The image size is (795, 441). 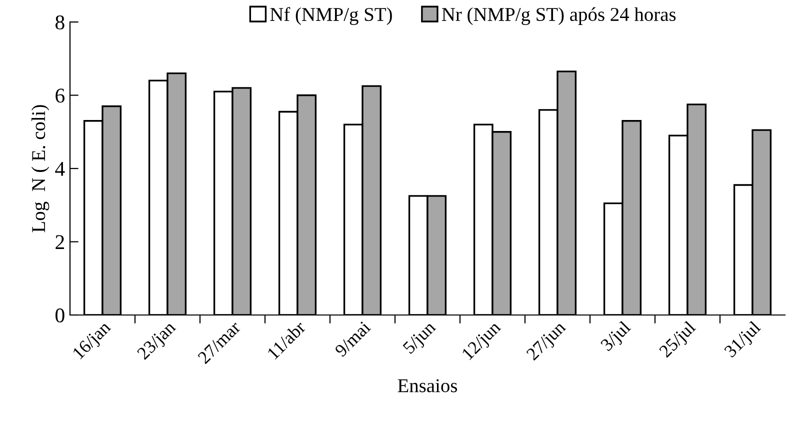 What do you see at coordinates (60, 242) in the screenshot?
I see `y-tick-label: 2` at bounding box center [60, 242].